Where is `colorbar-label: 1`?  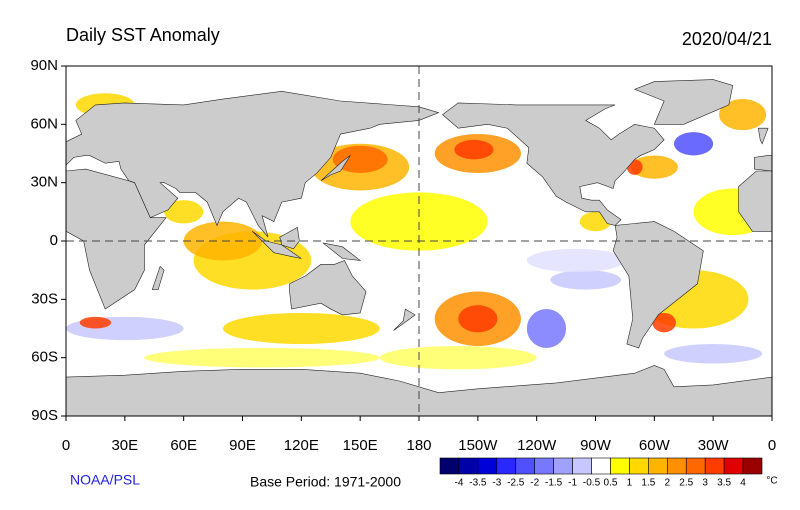
colorbar-label: 1 is located at coordinates (630, 483).